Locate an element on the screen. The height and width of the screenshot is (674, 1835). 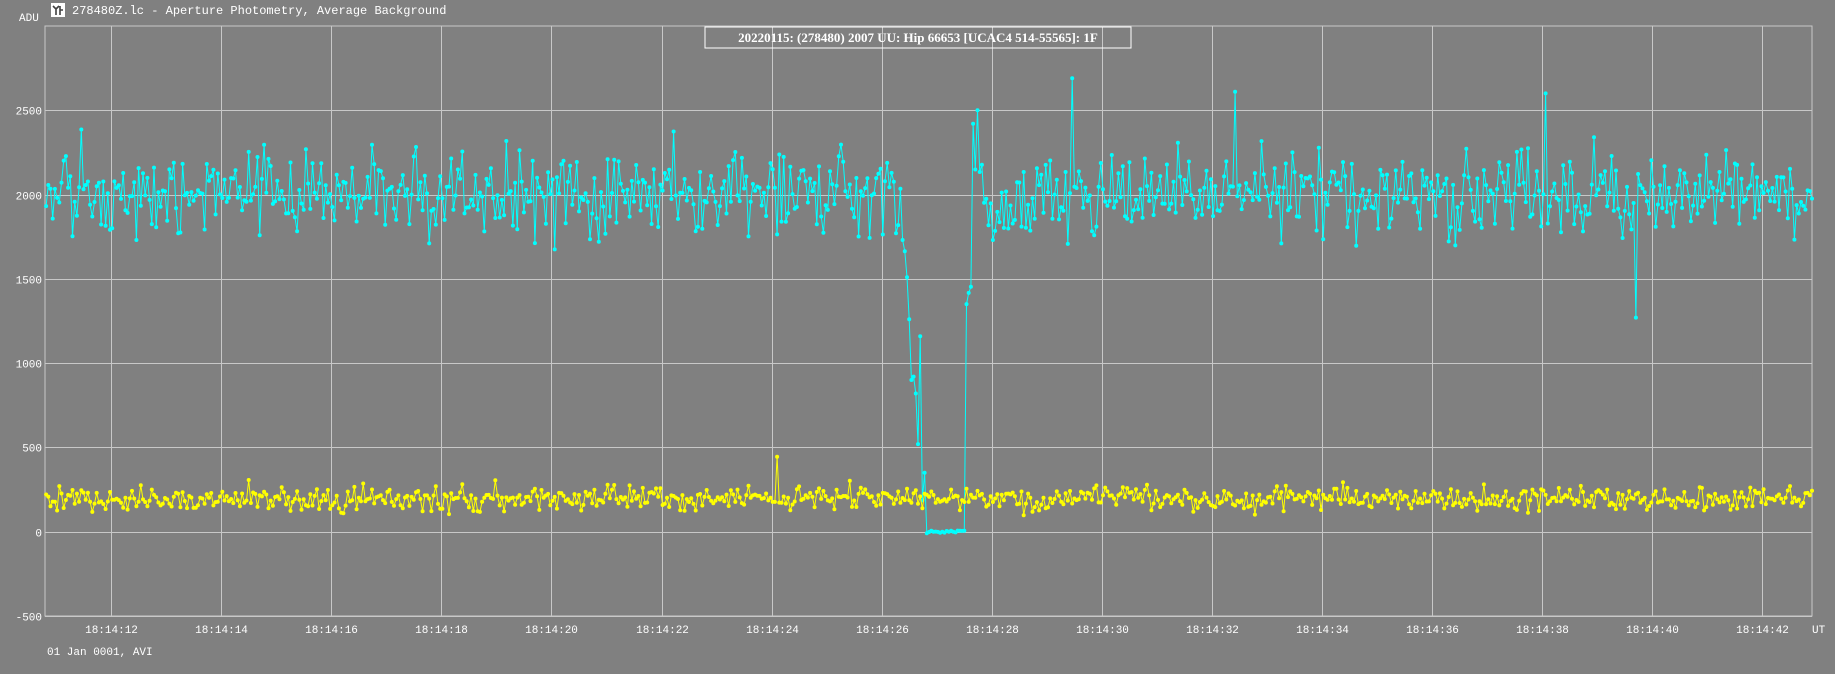
x-tick-label: 18:14:14 is located at coordinates (221, 631).